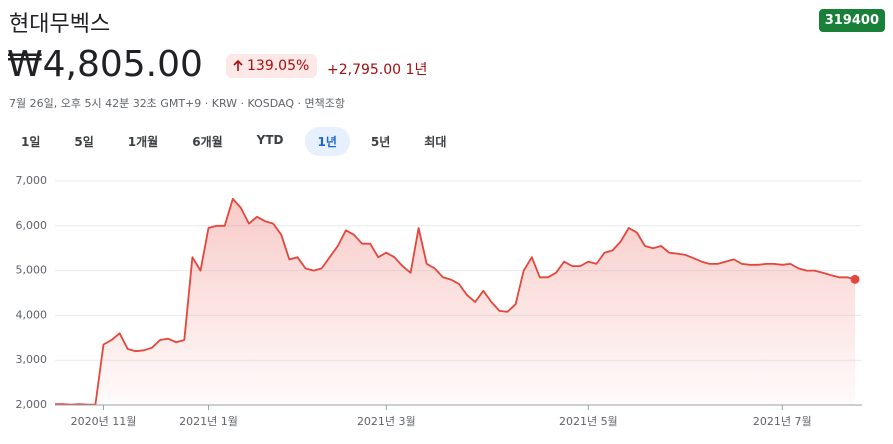  Describe the element at coordinates (855, 279) in the screenshot. I see `last-point` at that location.